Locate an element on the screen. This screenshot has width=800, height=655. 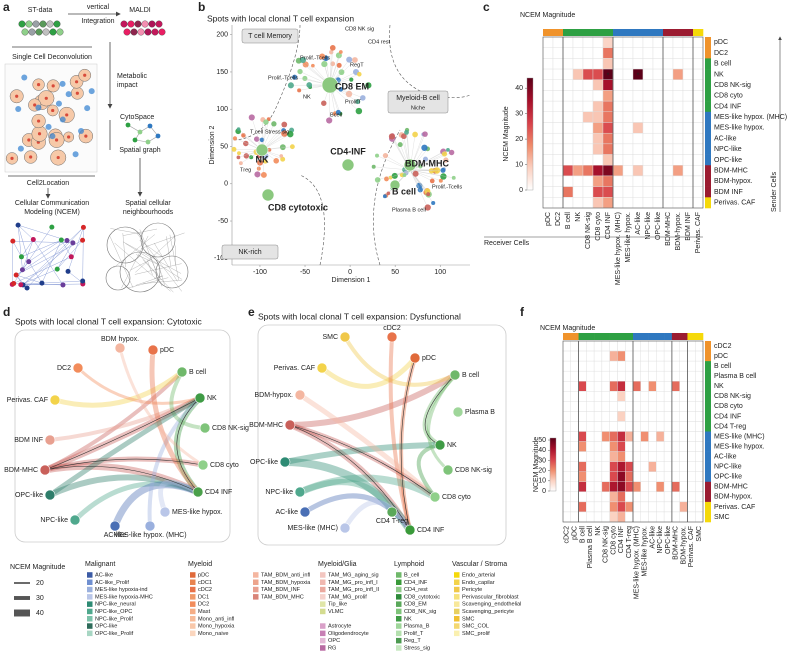
colorbar-tick-label: 0 is located at coordinates (544, 491).